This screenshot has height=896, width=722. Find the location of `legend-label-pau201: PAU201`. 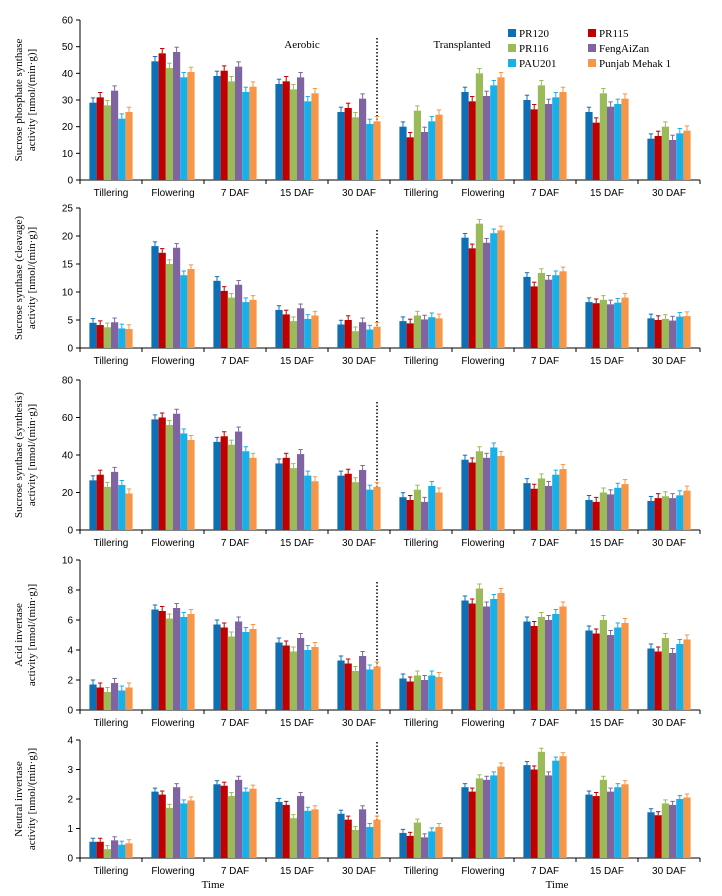

legend-label-pau201: PAU201 is located at coordinates (538, 64).